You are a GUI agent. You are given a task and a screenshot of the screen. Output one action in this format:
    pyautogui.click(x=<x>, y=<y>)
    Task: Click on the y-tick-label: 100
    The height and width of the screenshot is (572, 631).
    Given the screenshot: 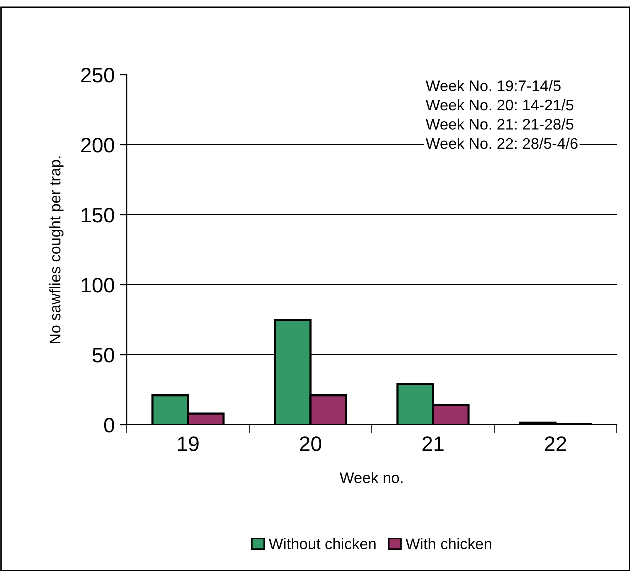 What is the action you would take?
    pyautogui.click(x=98, y=285)
    